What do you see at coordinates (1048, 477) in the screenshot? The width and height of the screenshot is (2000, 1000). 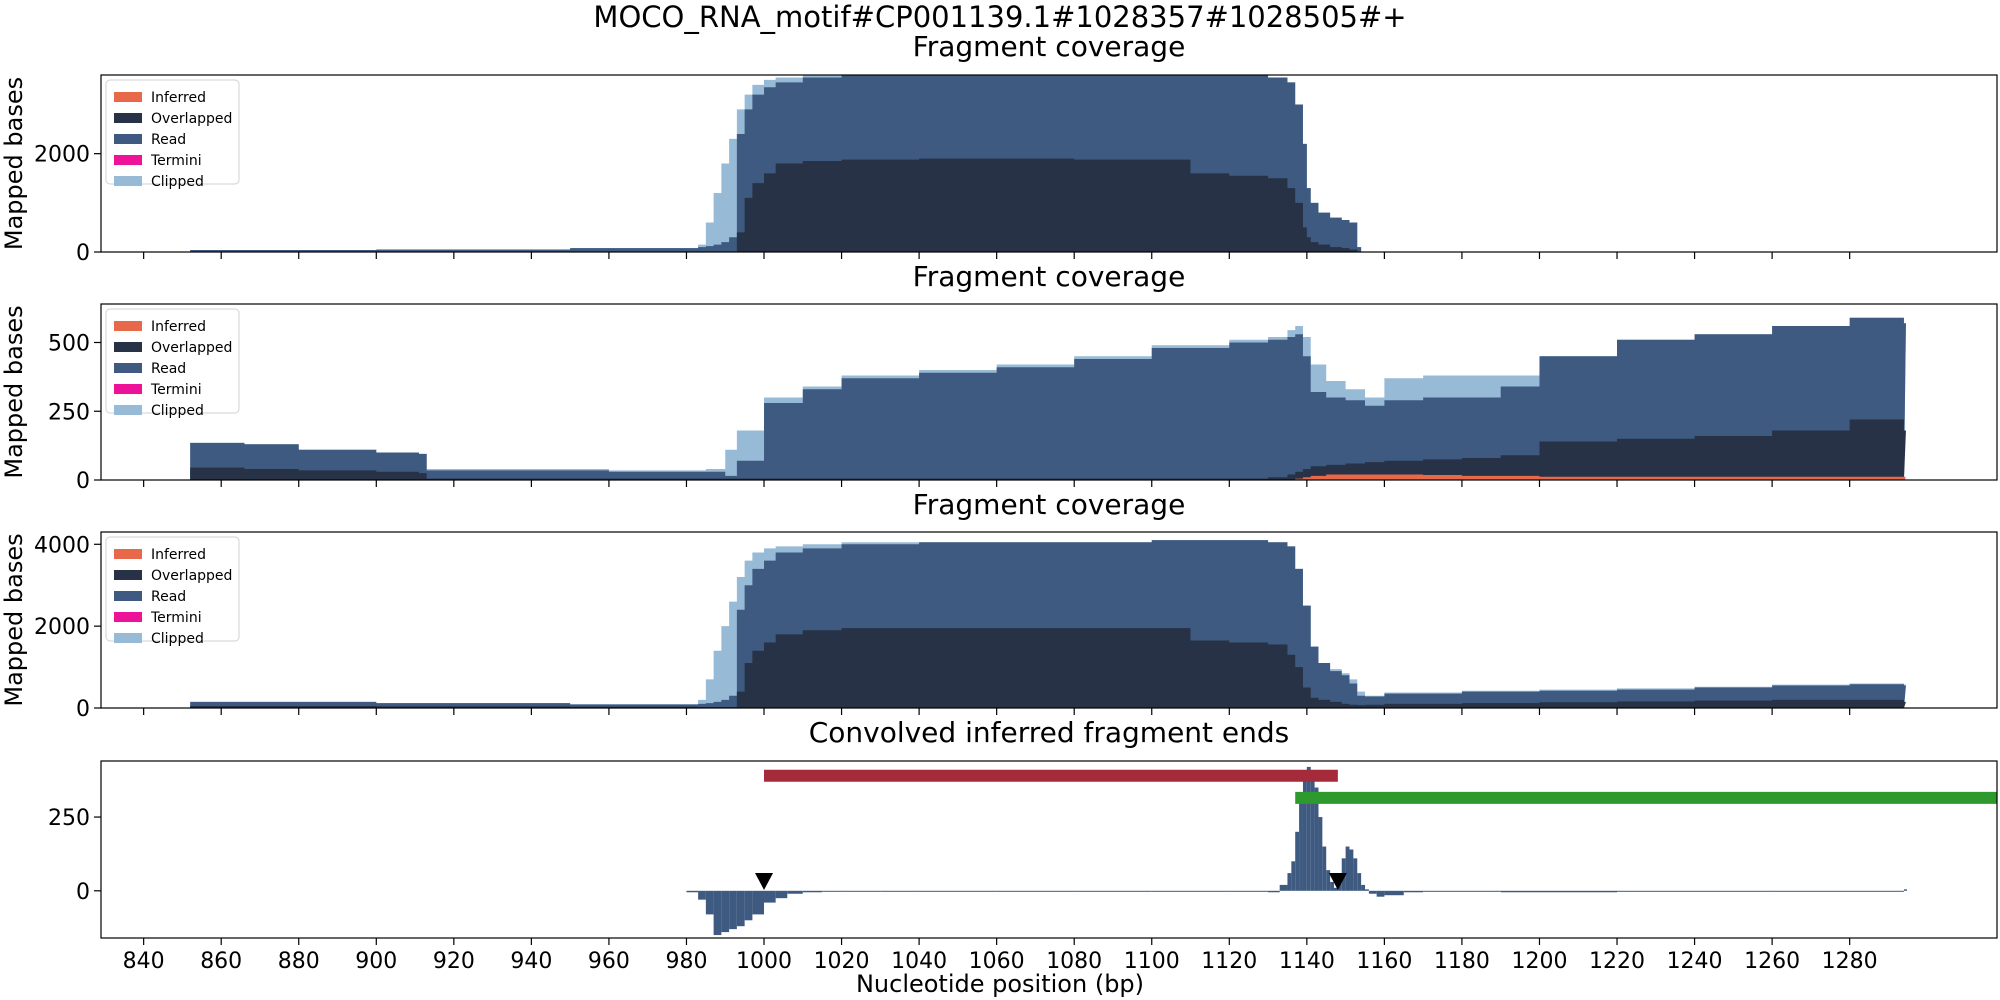 I see `series-inferred` at bounding box center [1048, 477].